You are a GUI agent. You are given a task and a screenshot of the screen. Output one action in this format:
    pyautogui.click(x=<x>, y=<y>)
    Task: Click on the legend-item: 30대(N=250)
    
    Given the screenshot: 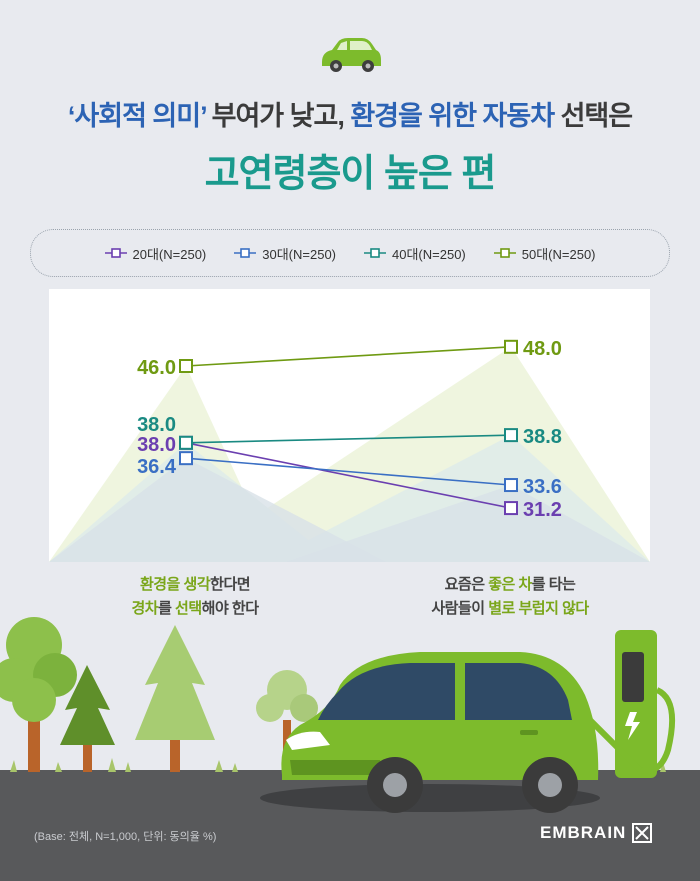 What is the action you would take?
    pyautogui.click(x=285, y=253)
    